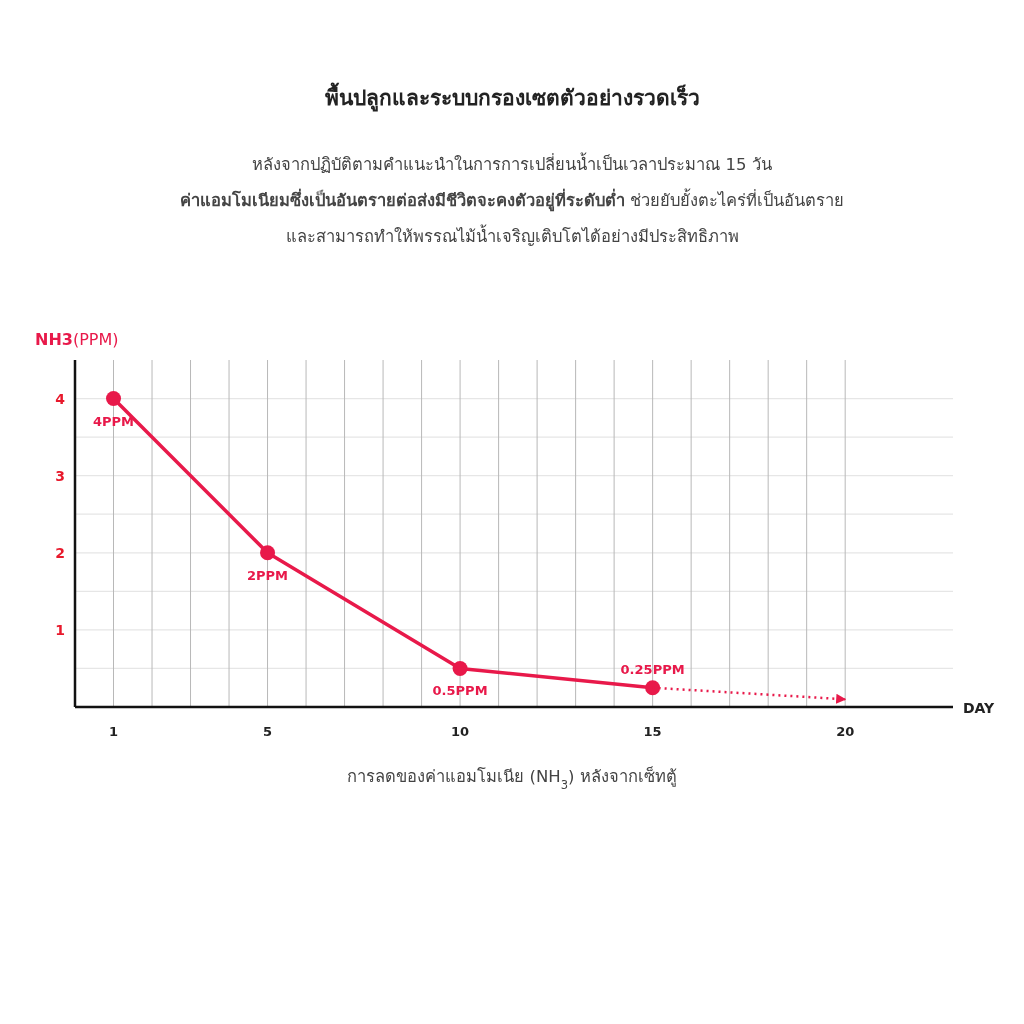 This screenshot has width=1024, height=1024. Describe the element at coordinates (60, 552) in the screenshot. I see `y-tick-label: 2` at that location.